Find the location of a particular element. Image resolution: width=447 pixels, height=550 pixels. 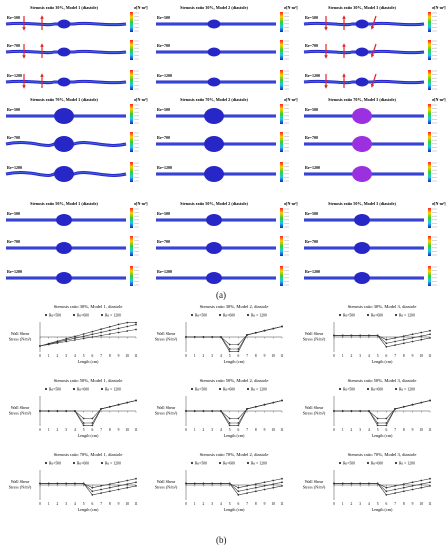

contour-title: Stenosis ratio 50%, Model 2 (diastole) is located at coordinates (214, 203).